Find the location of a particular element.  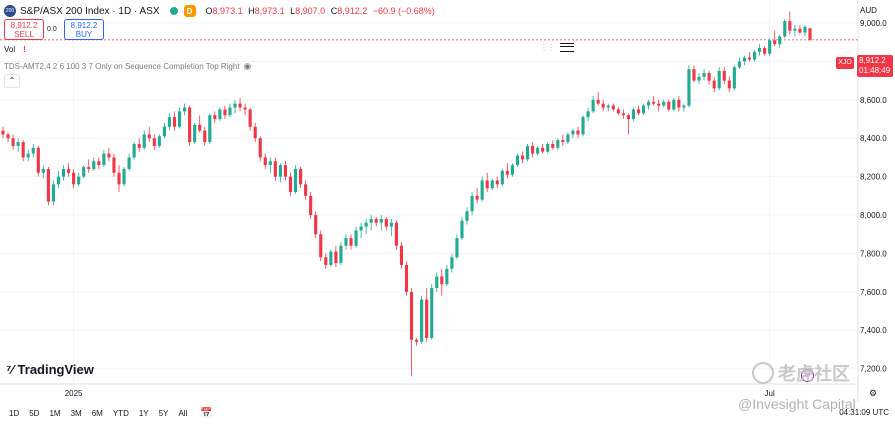

tradingview-wordmark: TradingView is located at coordinates (55, 369).